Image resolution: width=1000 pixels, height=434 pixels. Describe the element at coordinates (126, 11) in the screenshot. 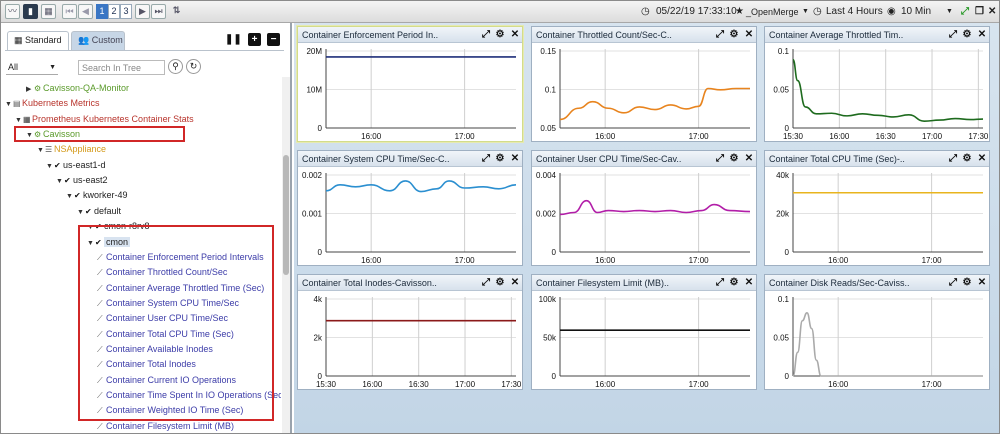

I see `page-3-button: 3` at that location.